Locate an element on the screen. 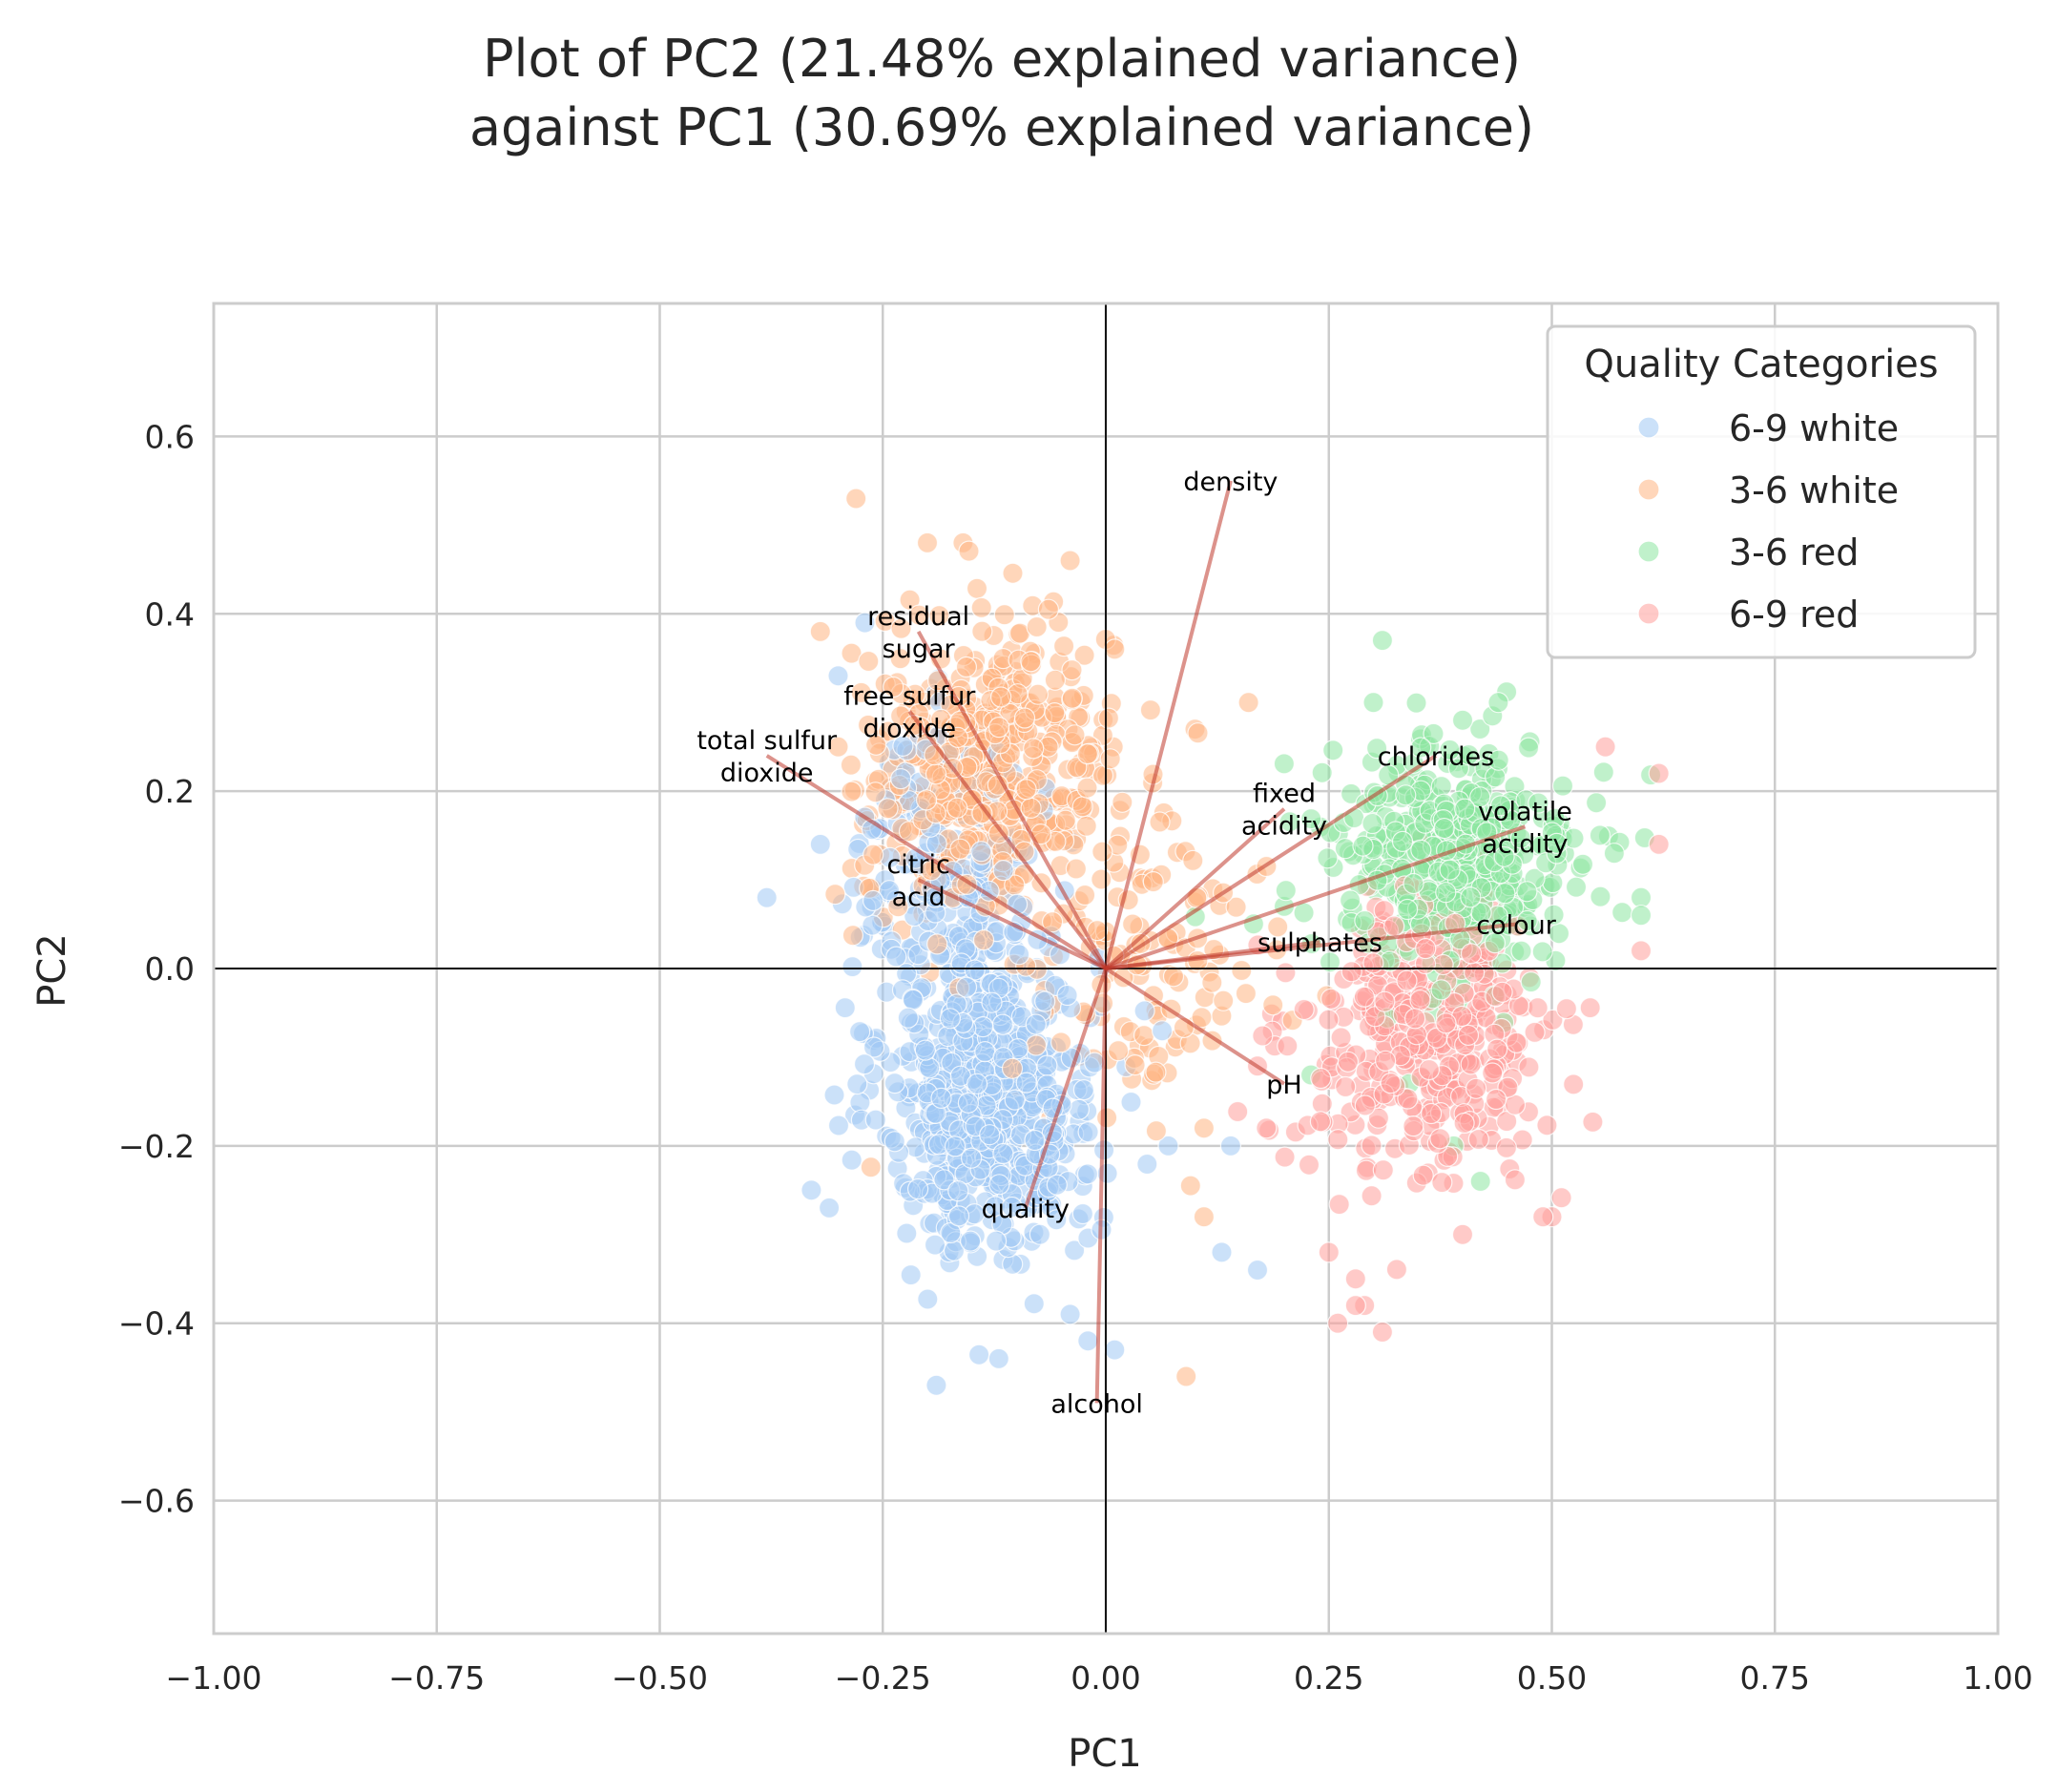 The image size is (2058, 1792). y-tick-label: 0.2 is located at coordinates (170, 791).